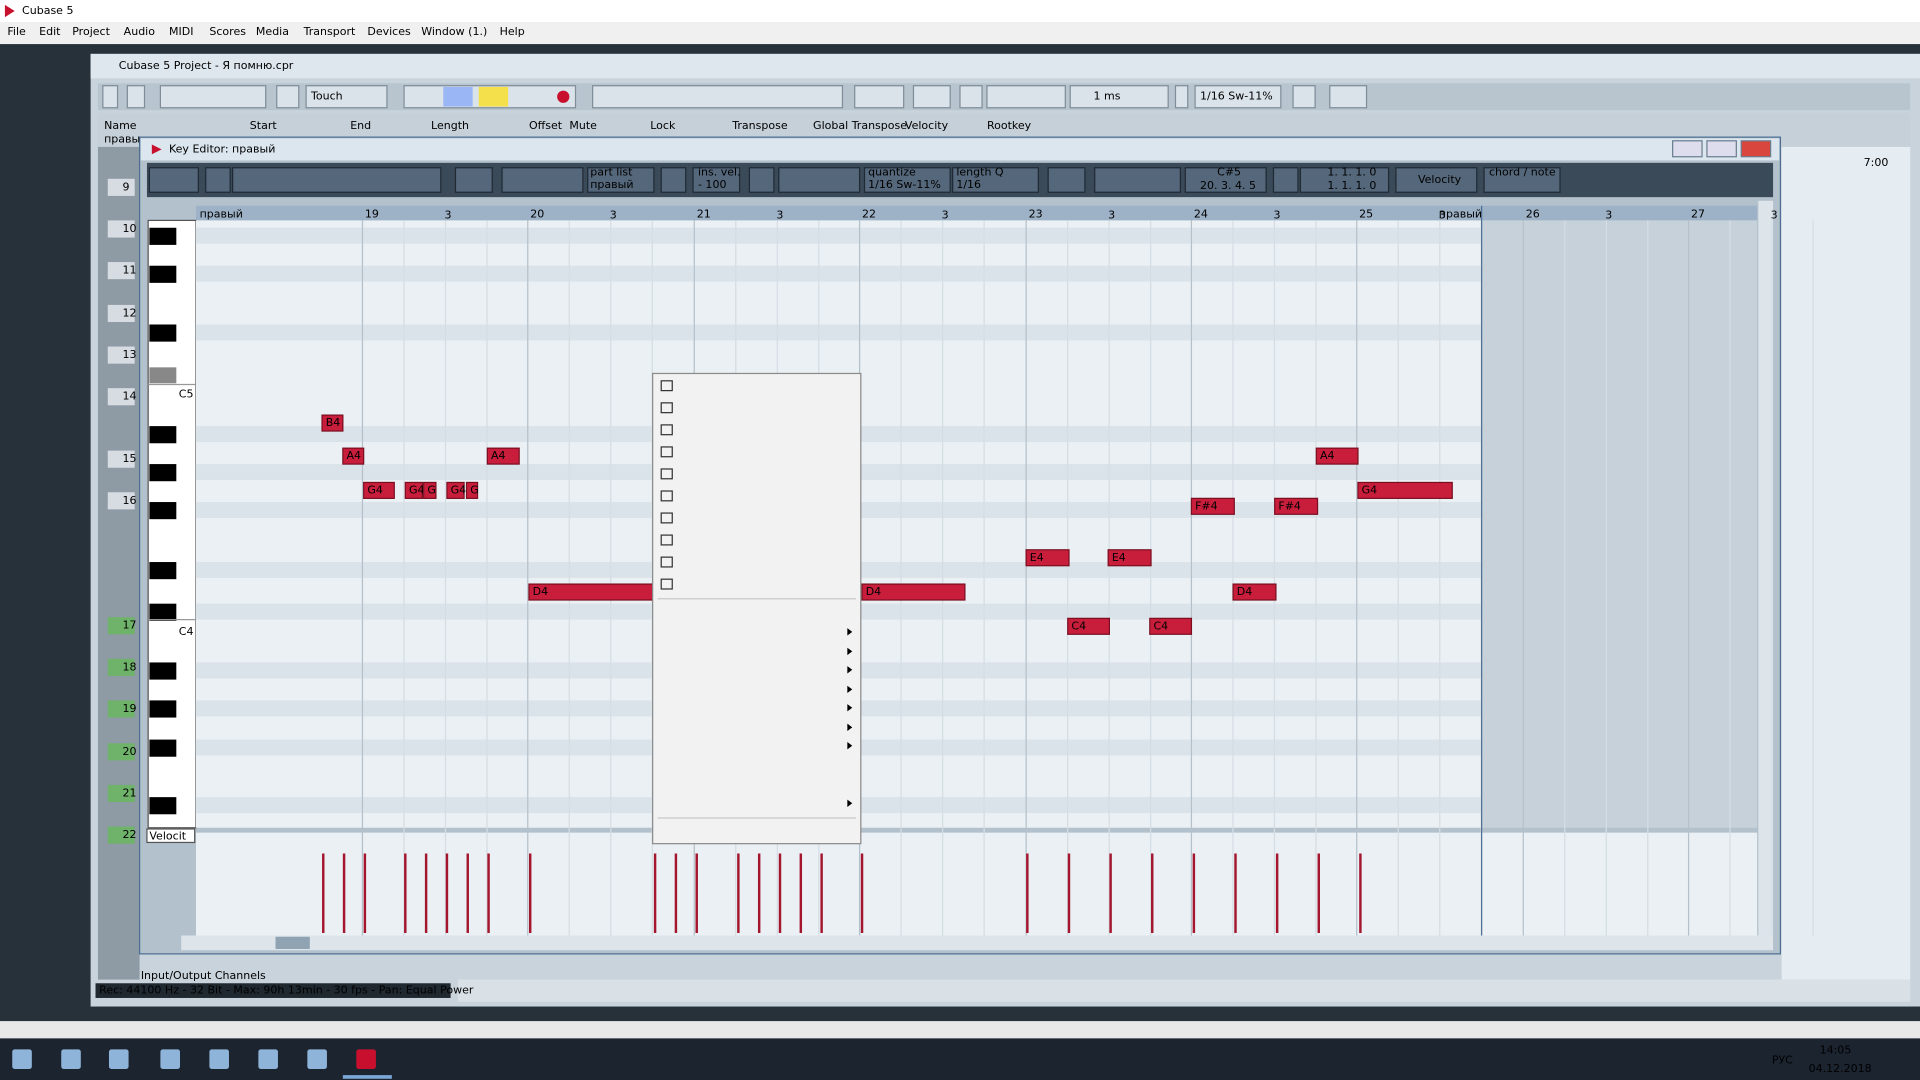 This screenshot has height=1080, width=1920. What do you see at coordinates (454, 31) in the screenshot?
I see `menu-item: Window (1.)` at bounding box center [454, 31].